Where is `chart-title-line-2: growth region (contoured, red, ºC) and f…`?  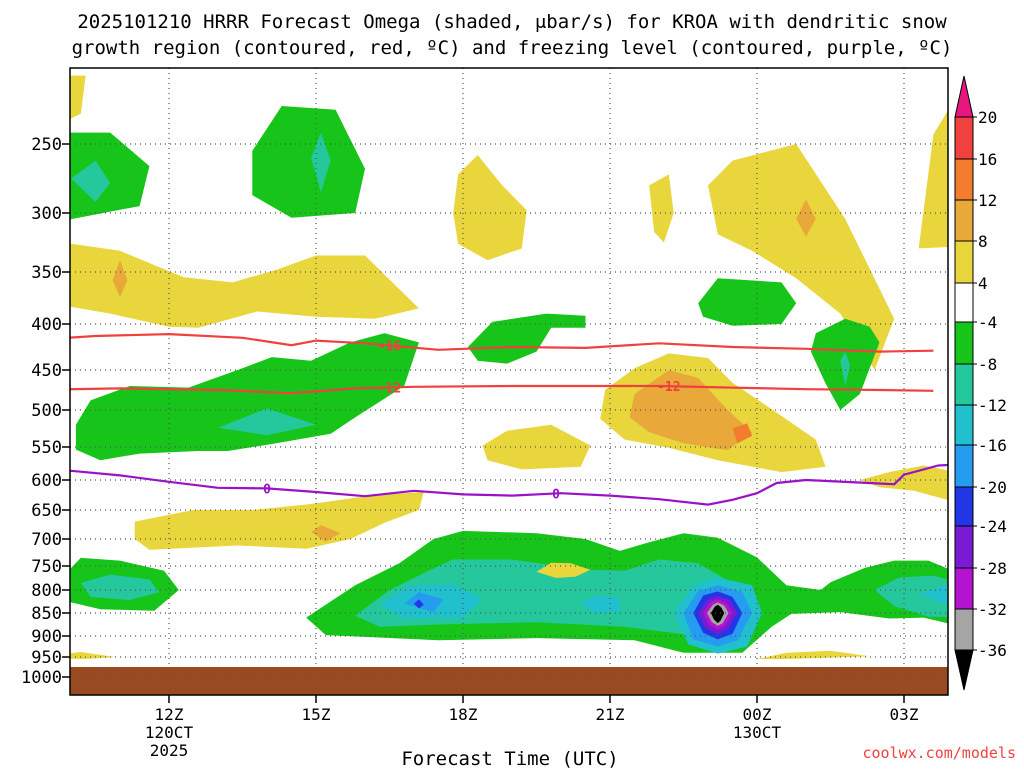 chart-title-line-2: growth region (contoured, red, ºC) and f… is located at coordinates (512, 48).